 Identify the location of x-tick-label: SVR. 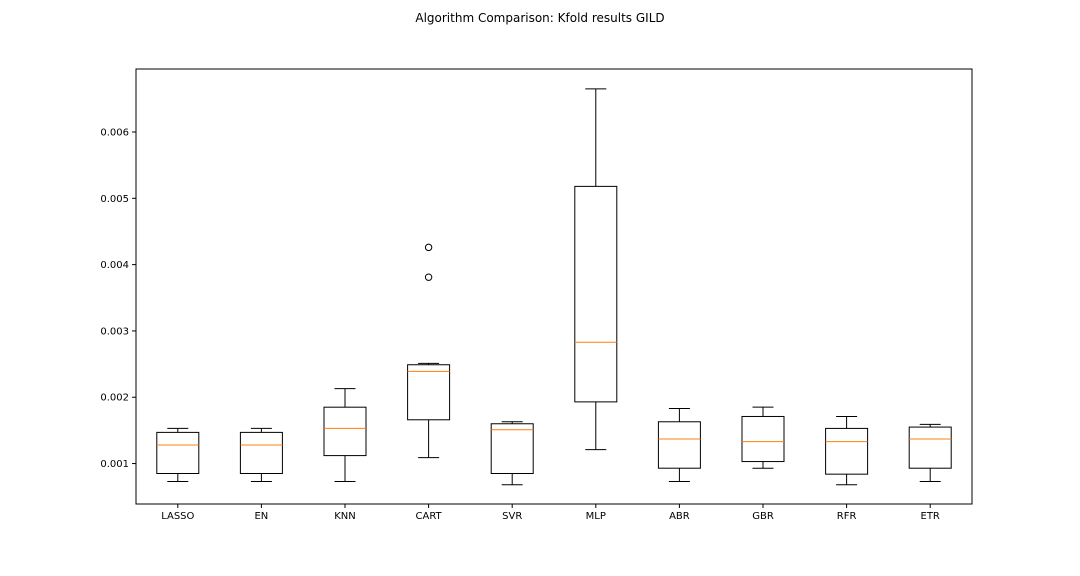
(512, 516).